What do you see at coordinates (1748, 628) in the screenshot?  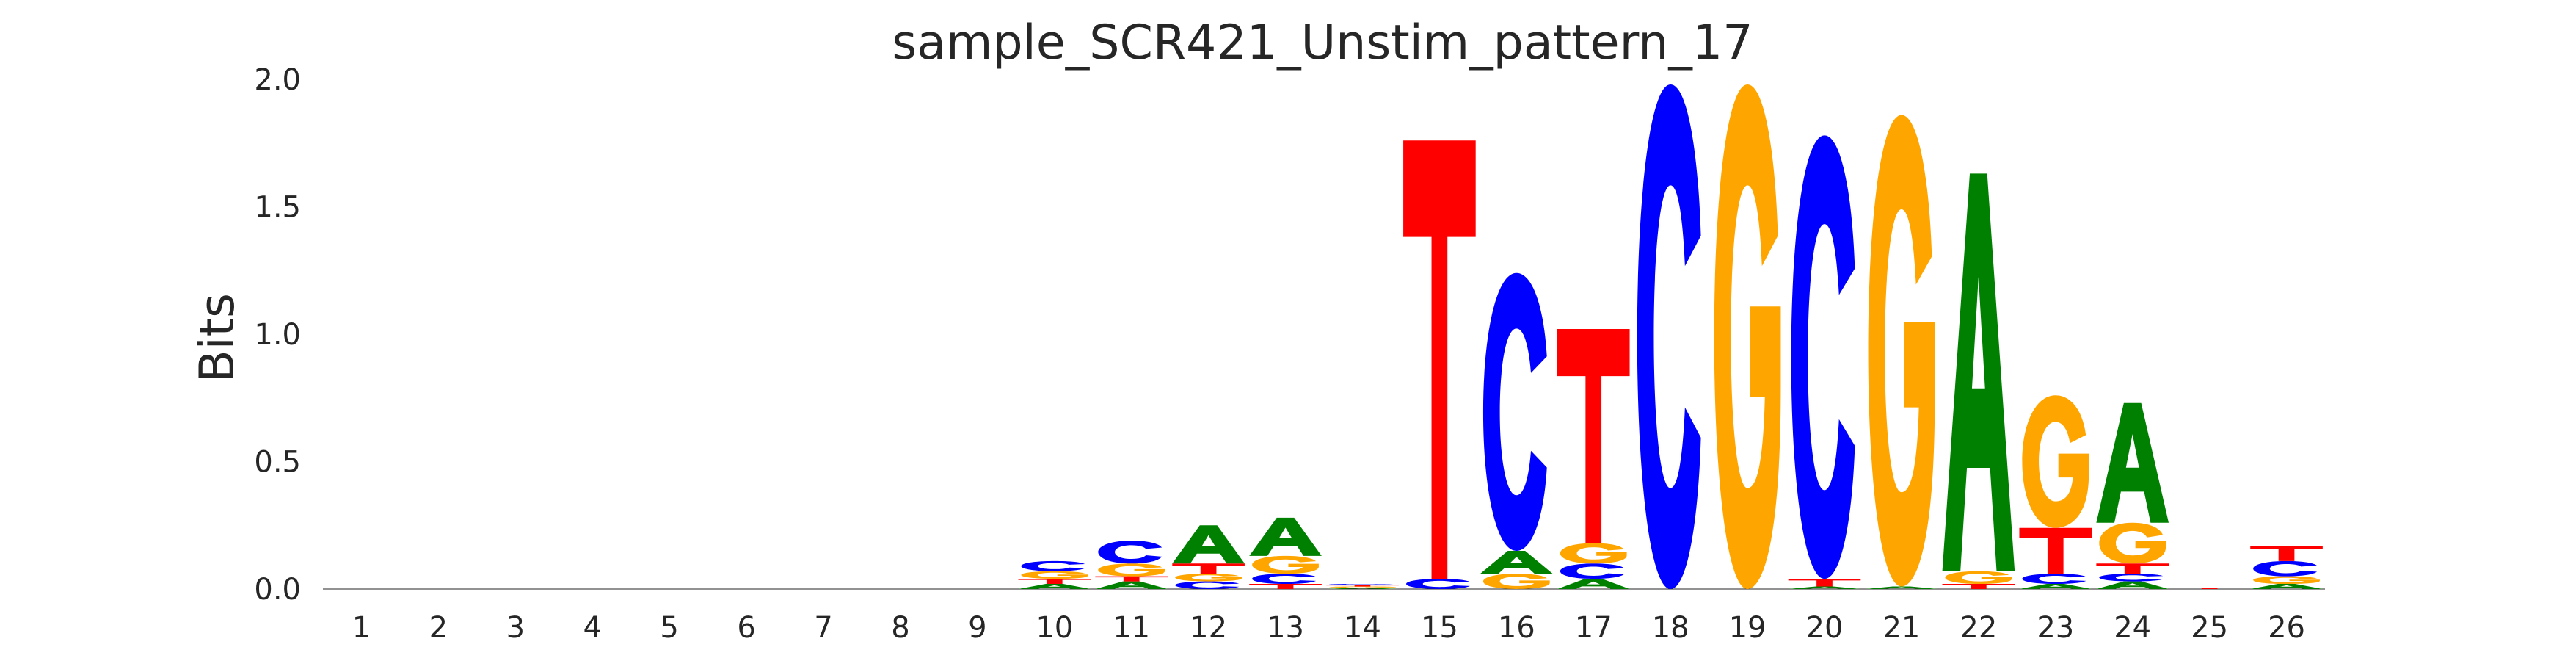 I see `x-tick-label: 19` at bounding box center [1748, 628].